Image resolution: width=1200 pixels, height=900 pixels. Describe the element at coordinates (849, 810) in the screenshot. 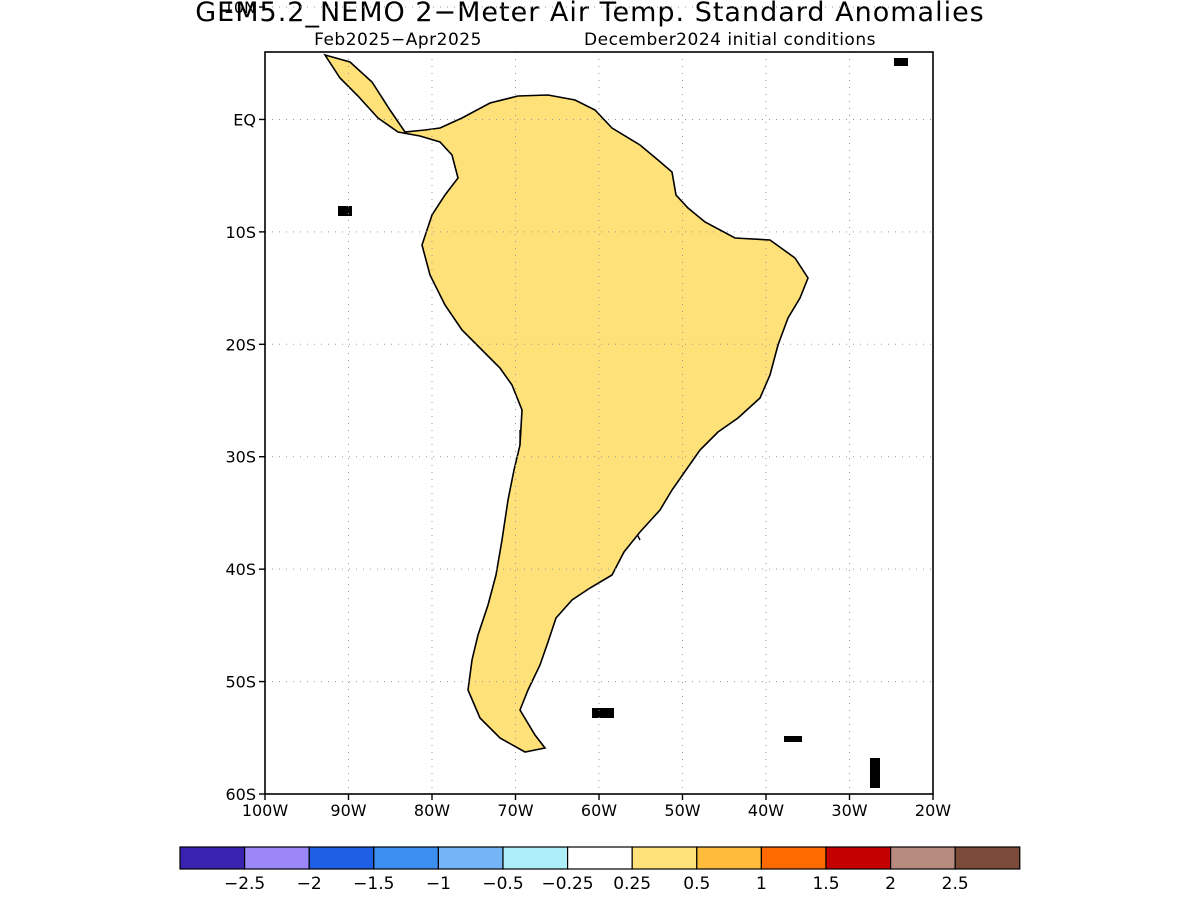

I see `lon-tick-label: 30W` at that location.